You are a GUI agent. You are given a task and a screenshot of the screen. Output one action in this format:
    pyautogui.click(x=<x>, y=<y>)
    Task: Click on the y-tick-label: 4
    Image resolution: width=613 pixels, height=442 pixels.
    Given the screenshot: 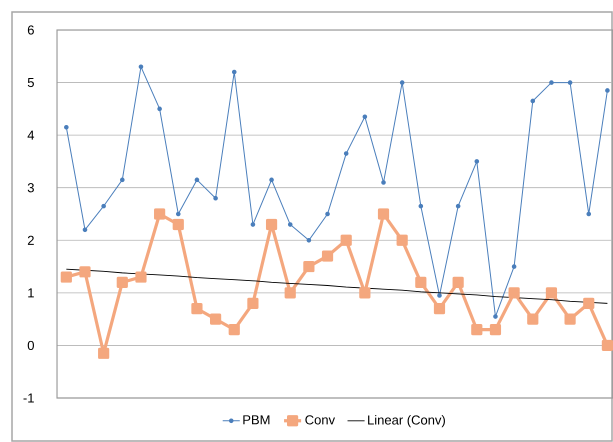 What is the action you would take?
    pyautogui.click(x=31, y=135)
    